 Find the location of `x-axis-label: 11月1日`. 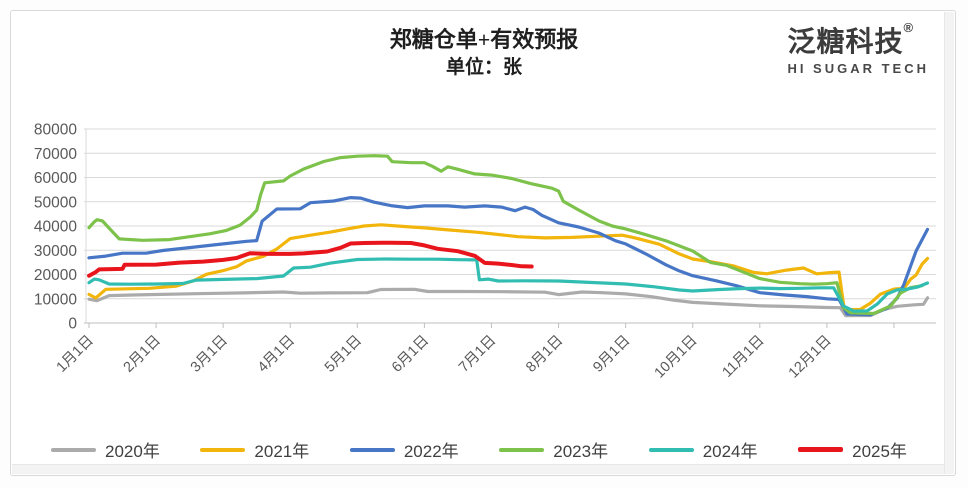

x-axis-label: 11月1日 is located at coordinates (743, 357).